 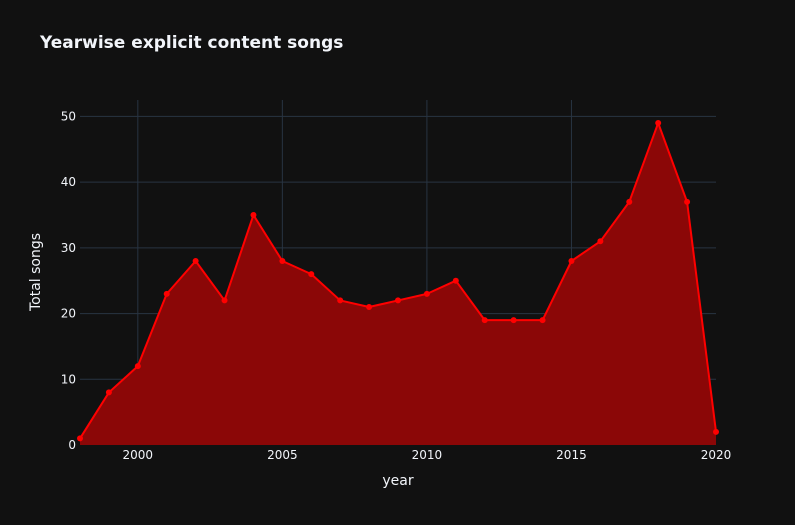 I want to click on y-tick-label: 10, so click(x=68, y=379).